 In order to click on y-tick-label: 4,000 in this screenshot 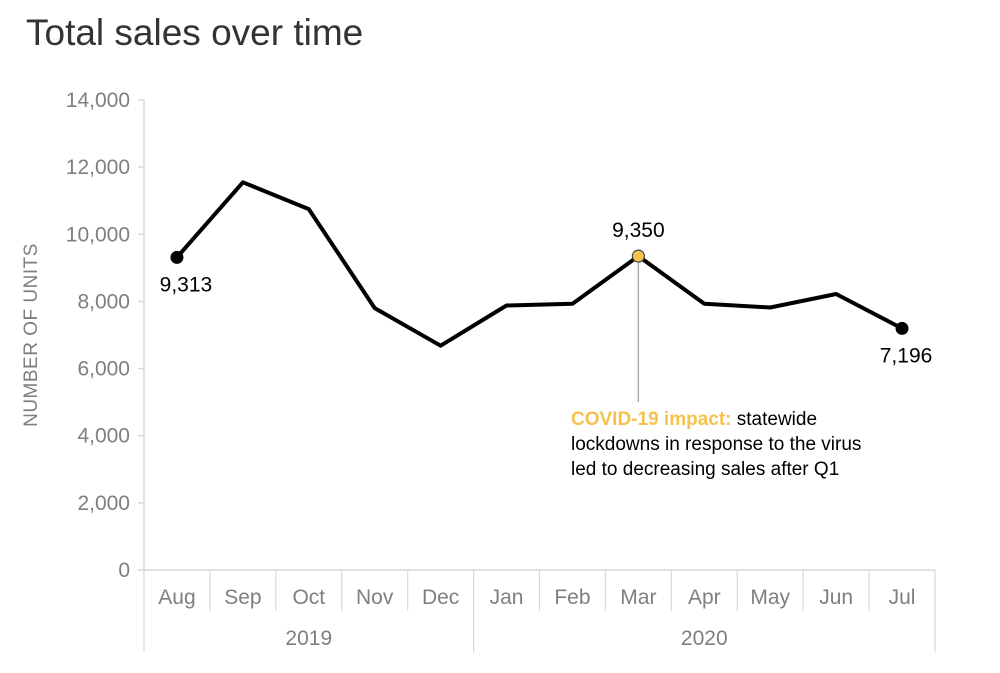, I will do `click(103, 436)`.